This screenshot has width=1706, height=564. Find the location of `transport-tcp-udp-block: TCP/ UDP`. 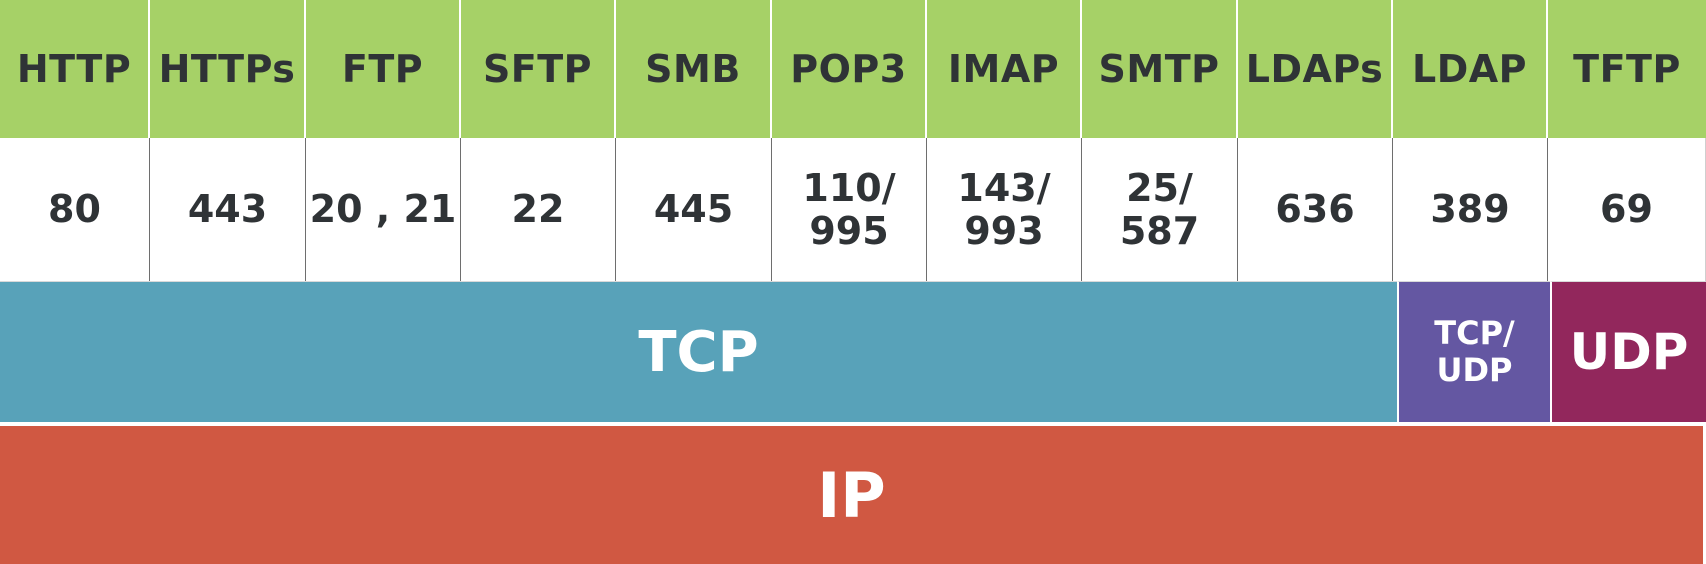

transport-tcp-udp-block: TCP/ UDP is located at coordinates (1473, 351).